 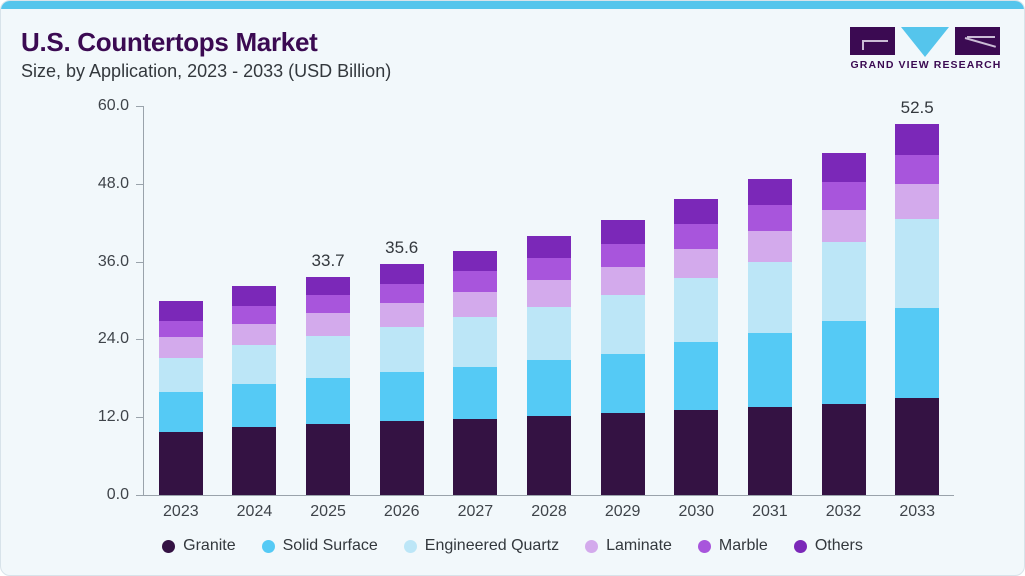 I want to click on y-tick-label: 36.0, so click(x=113, y=261).